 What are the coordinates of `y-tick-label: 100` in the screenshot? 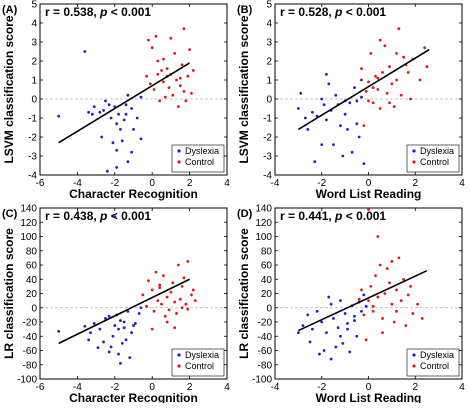 It's located at (28, 237).